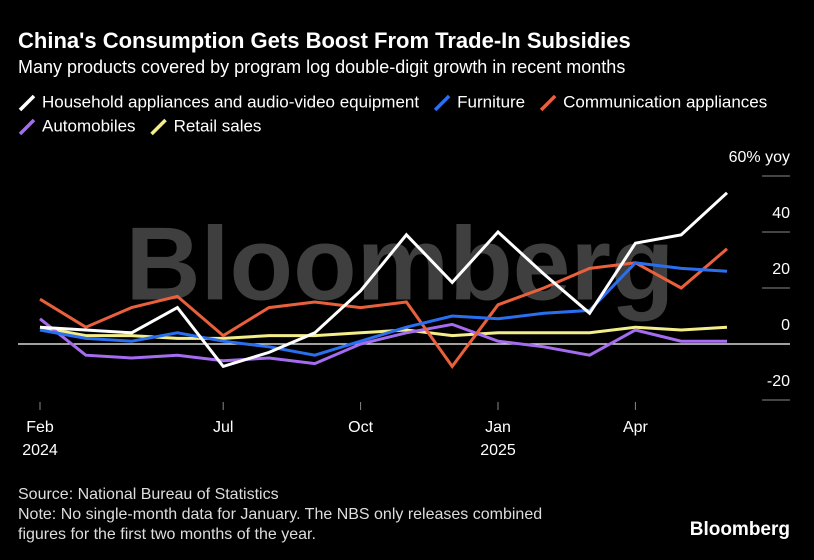 The height and width of the screenshot is (560, 814). I want to click on legend-label: Automobiles, so click(89, 125).